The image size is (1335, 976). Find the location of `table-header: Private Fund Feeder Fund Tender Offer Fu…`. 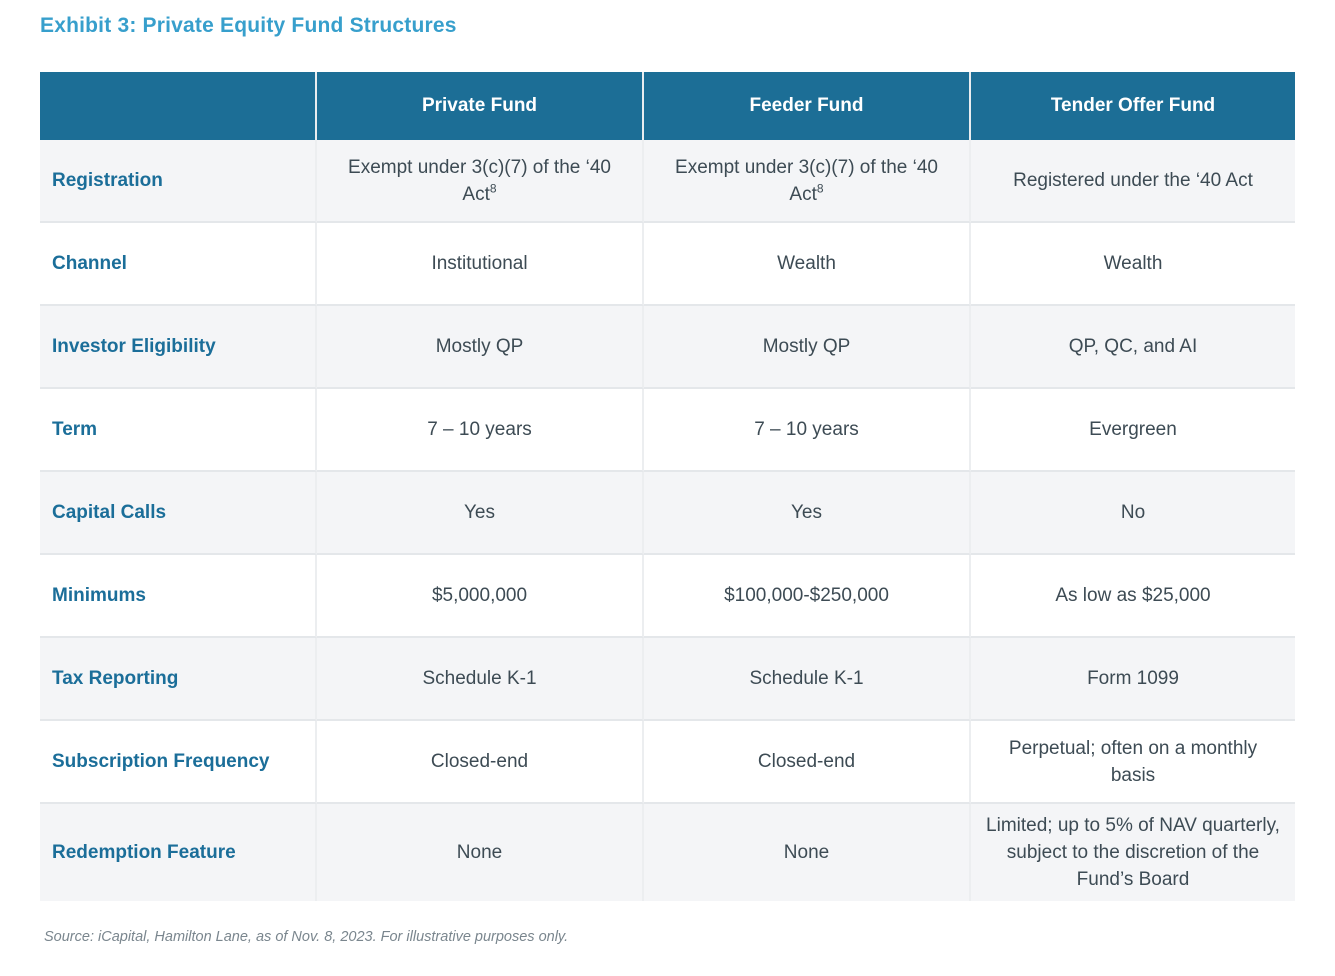

table-header: Private Fund Feeder Fund Tender Offer Fu… is located at coordinates (667, 106).